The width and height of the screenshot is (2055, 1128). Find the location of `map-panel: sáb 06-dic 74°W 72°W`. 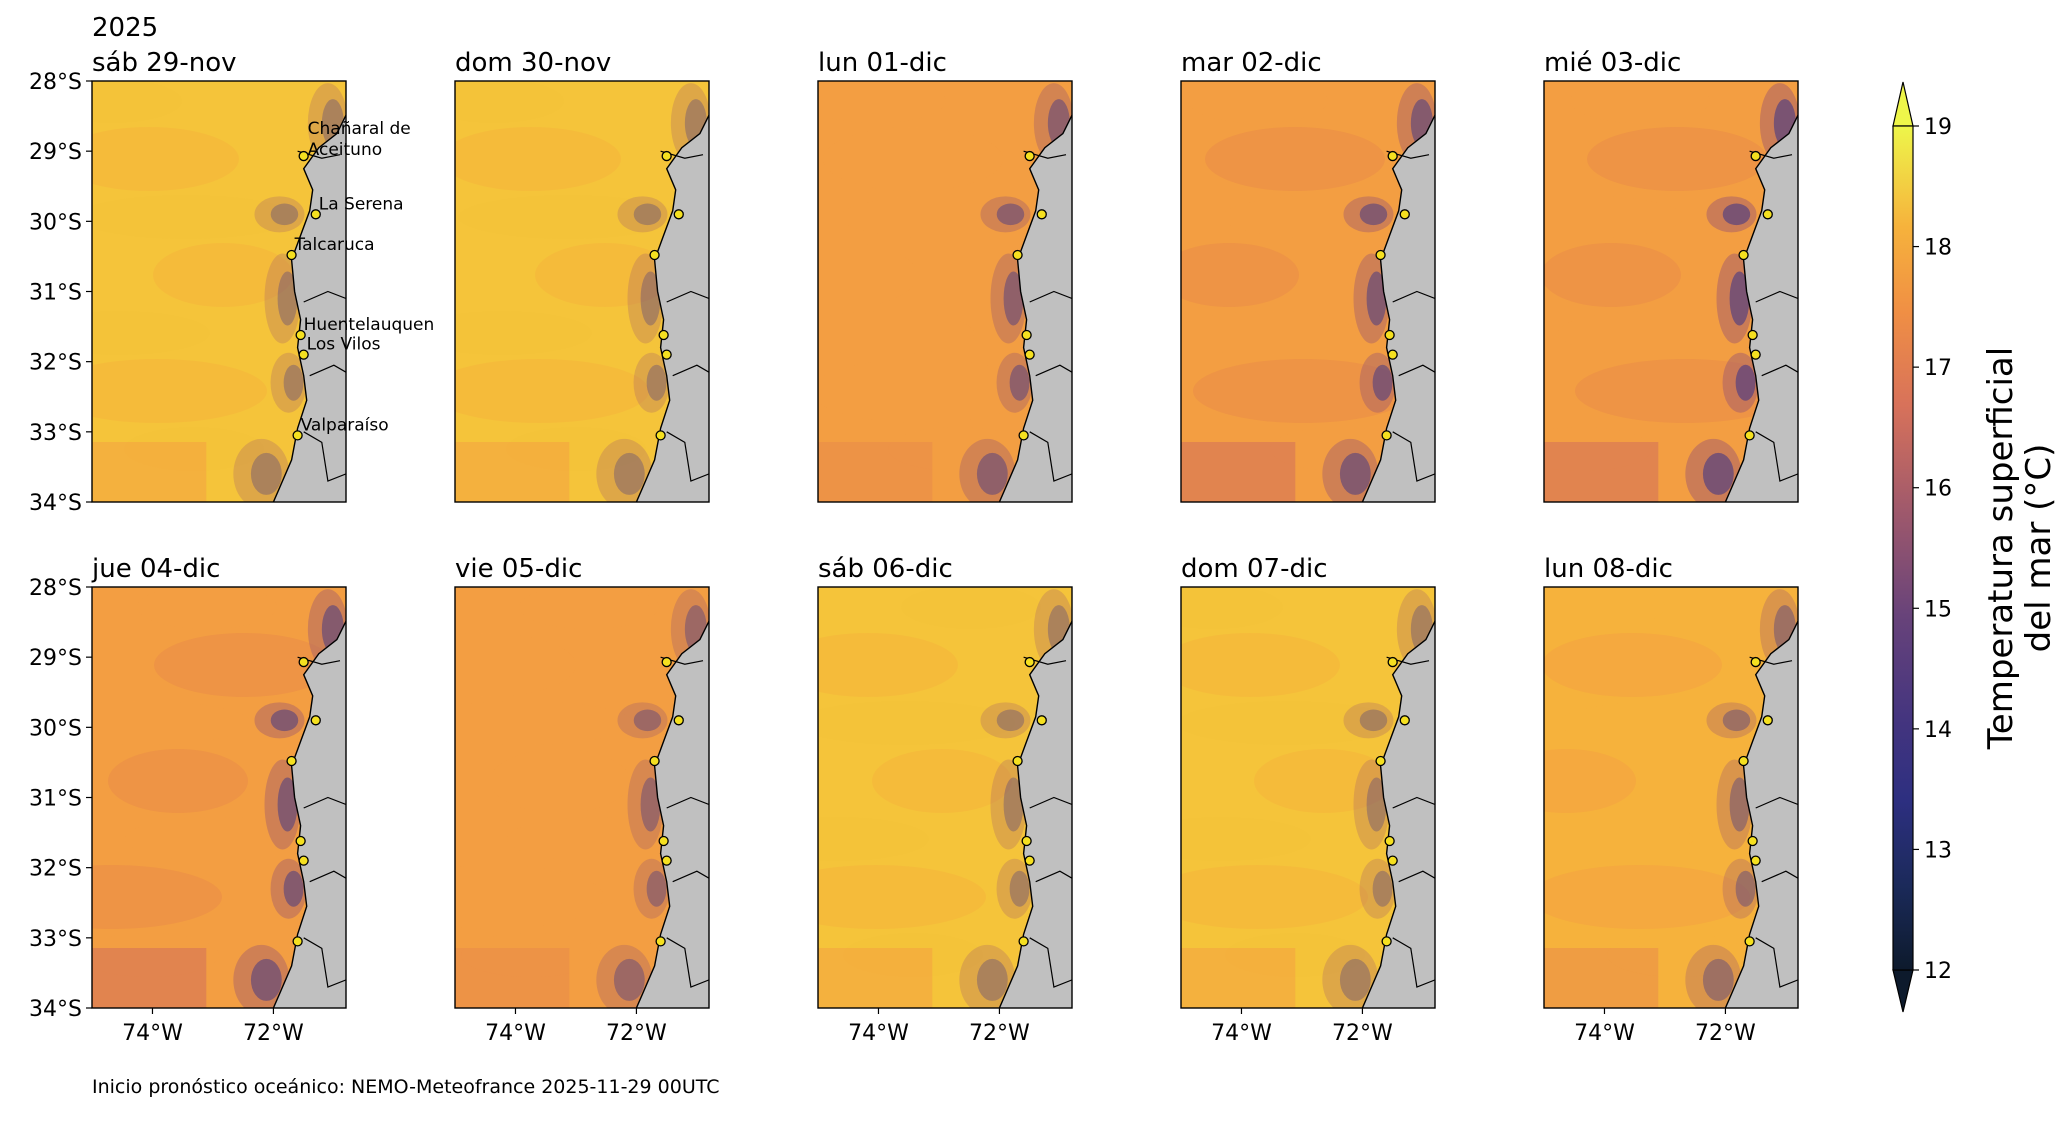

map-panel: sáb 06-dic 74°W 72°W is located at coordinates (945, 800).